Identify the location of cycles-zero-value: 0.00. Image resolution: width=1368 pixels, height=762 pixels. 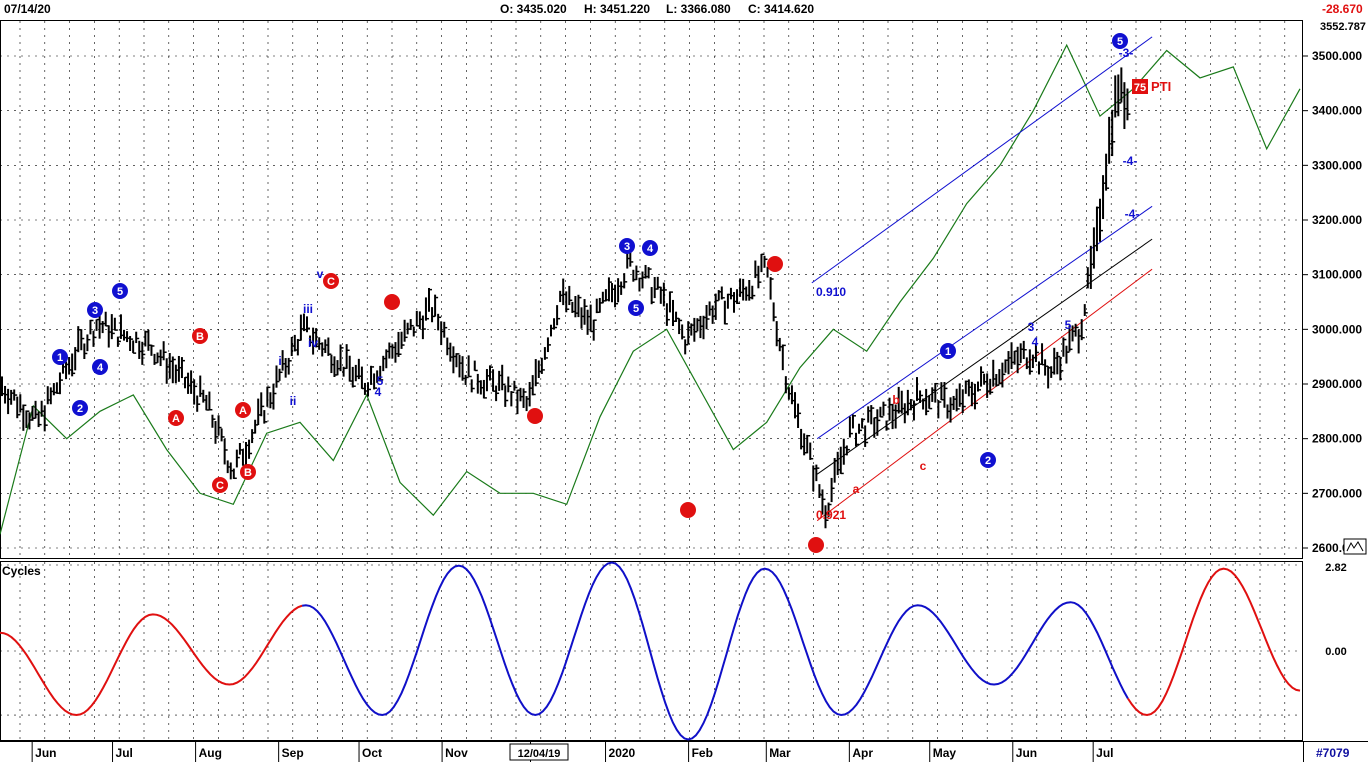
(1335, 652).